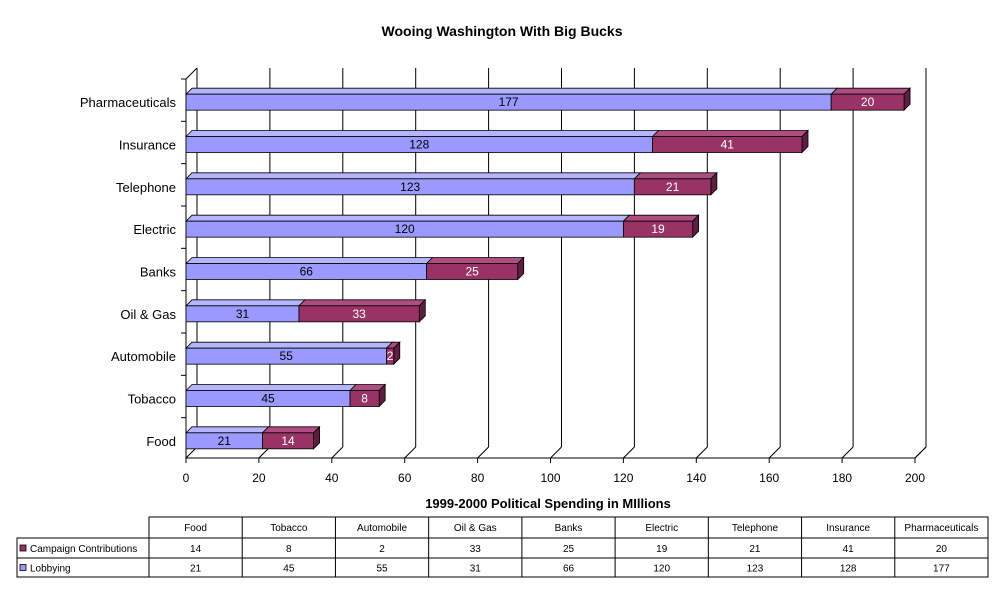 The image size is (1005, 597). What do you see at coordinates (245, 303) in the screenshot?
I see `bar-top-lobbying-oil-and-gas` at bounding box center [245, 303].